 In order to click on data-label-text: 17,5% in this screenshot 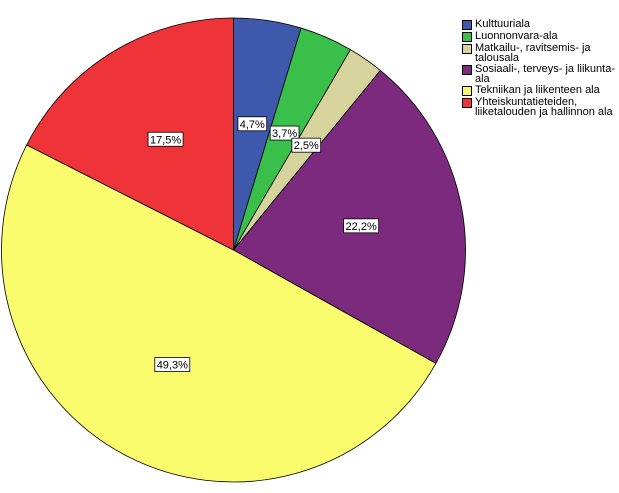, I will do `click(165, 140)`.